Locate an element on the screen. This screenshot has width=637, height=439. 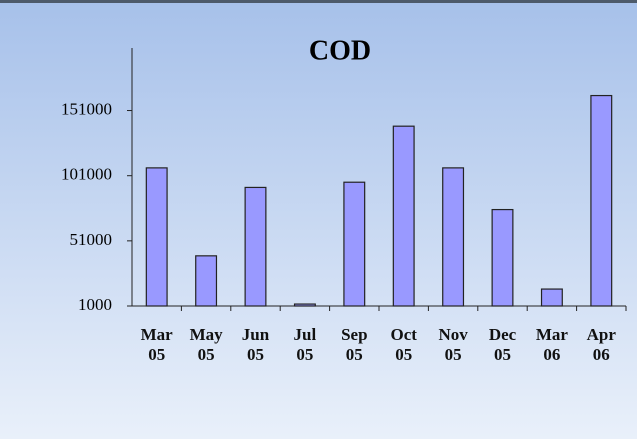
x-tick-label: Mar 06 is located at coordinates (551, 344).